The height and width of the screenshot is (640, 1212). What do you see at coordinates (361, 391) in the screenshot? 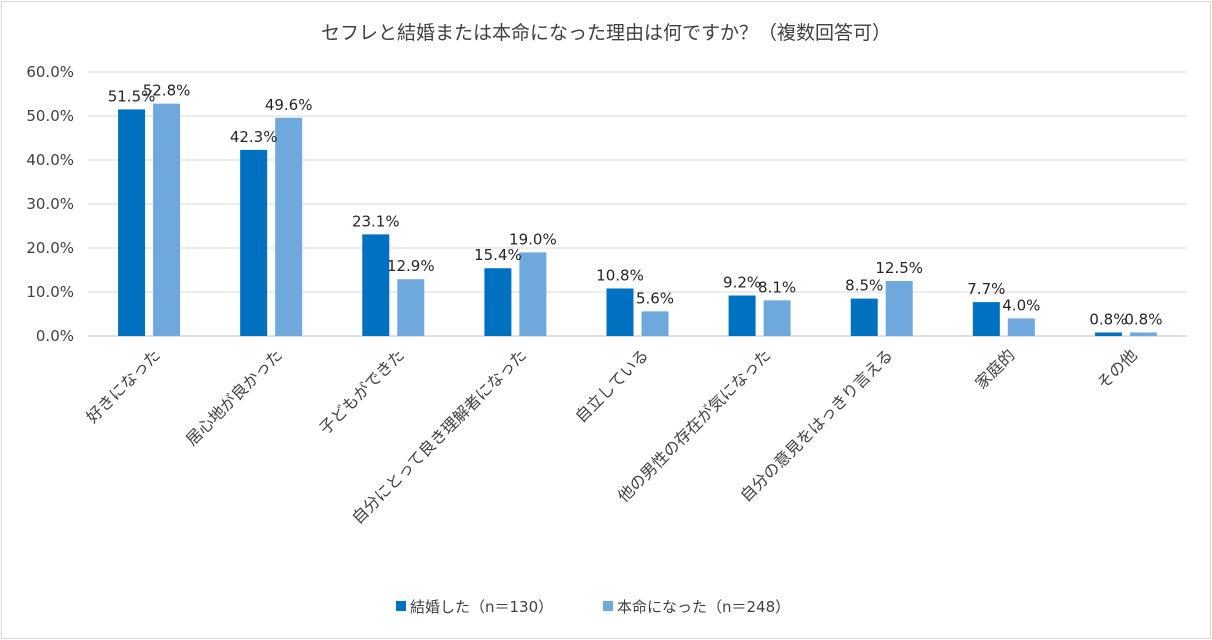
I see `x-tick-label: 子どもができた` at bounding box center [361, 391].